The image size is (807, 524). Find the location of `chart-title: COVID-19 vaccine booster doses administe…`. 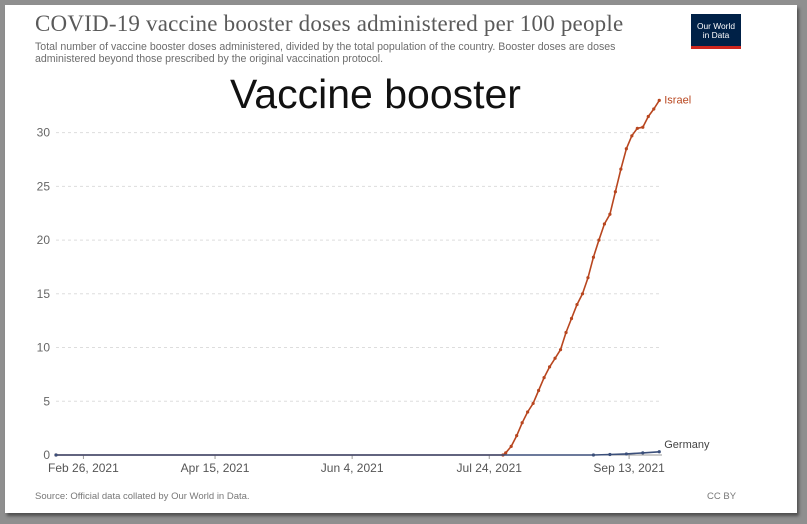

chart-title: COVID-19 vaccine booster doses administe… is located at coordinates (329, 23).